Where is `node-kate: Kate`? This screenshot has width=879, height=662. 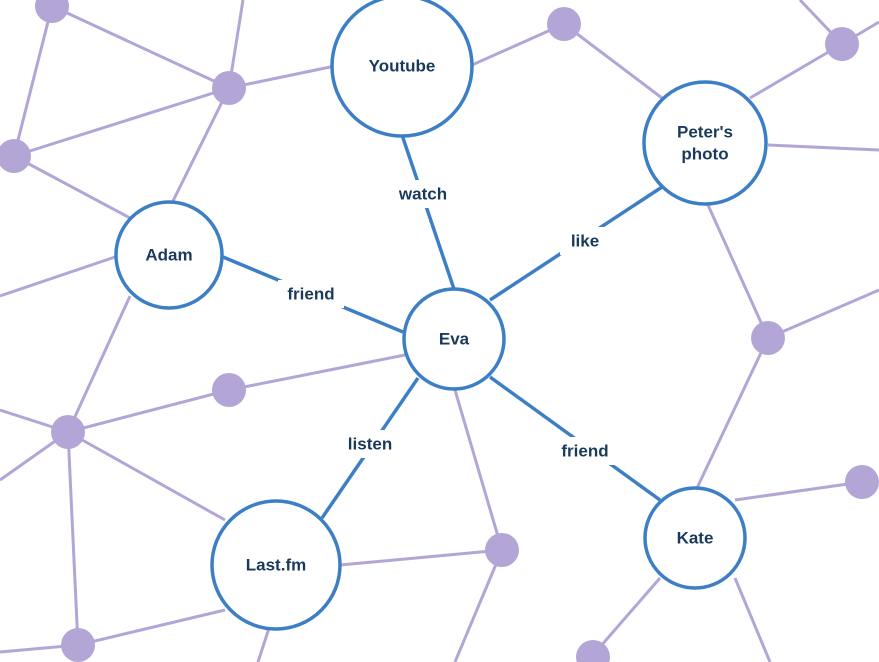
node-kate: Kate is located at coordinates (695, 538).